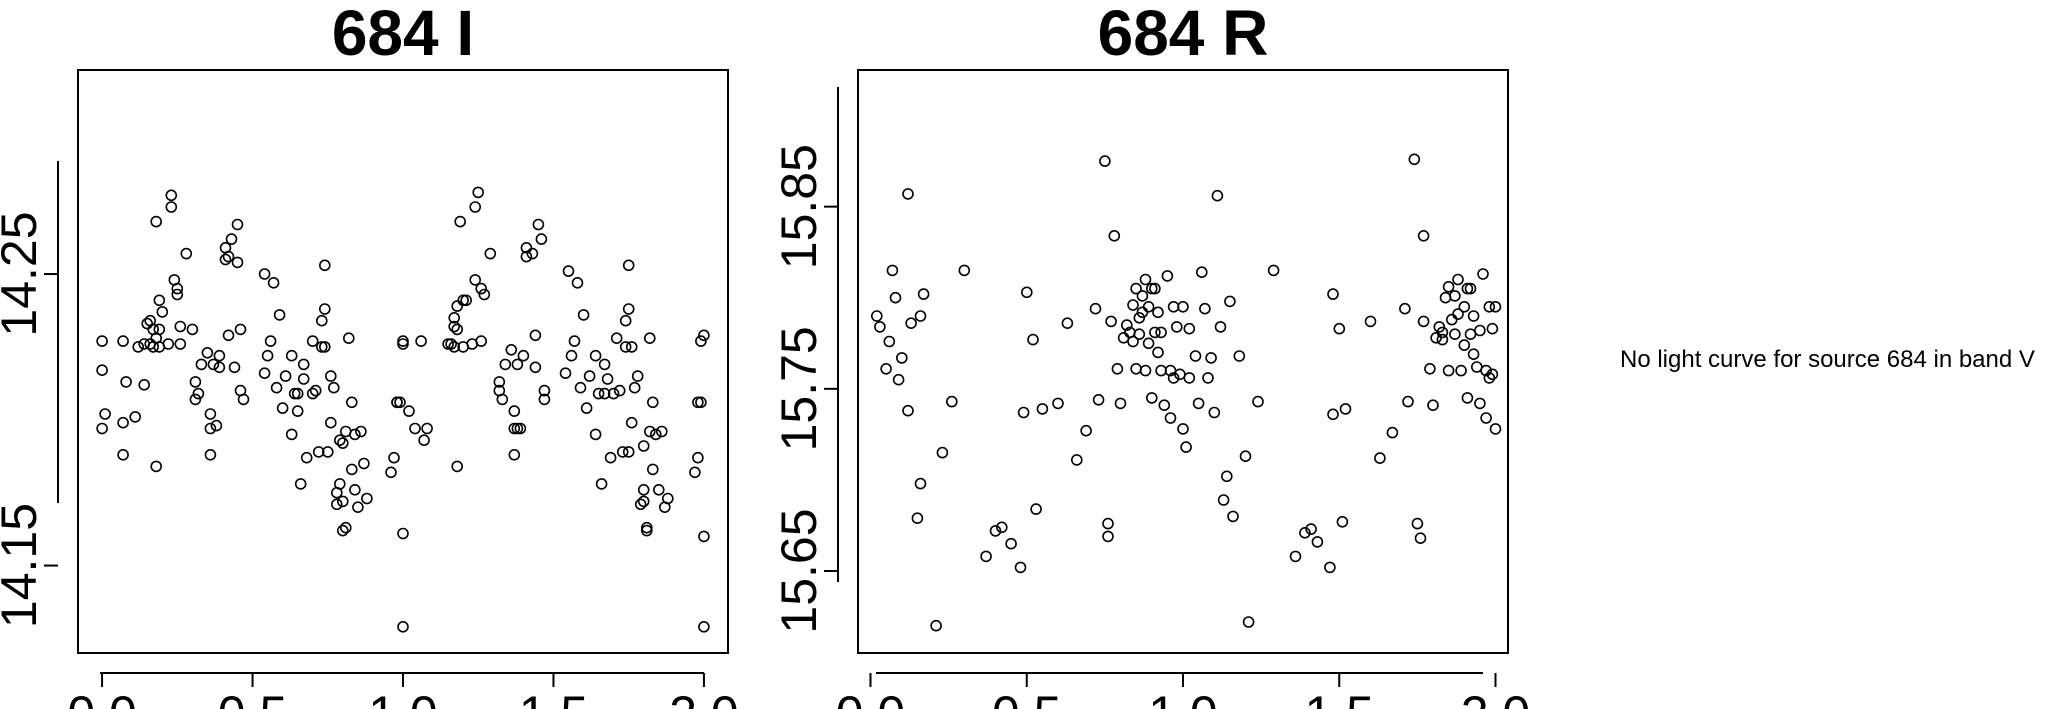 This screenshot has height=709, width=2064. I want to click on chart-title: 684 I, so click(403, 34).